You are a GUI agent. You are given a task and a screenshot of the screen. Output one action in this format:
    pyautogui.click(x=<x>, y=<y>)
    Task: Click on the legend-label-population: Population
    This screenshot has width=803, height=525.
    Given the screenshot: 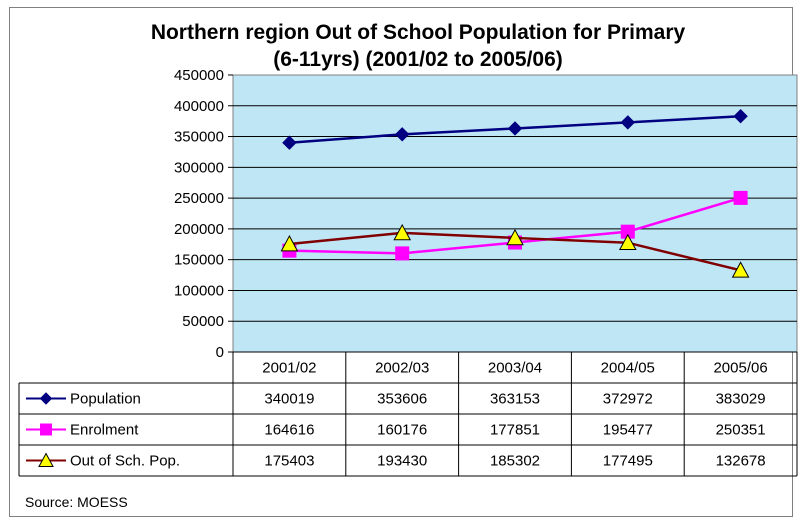 What is the action you would take?
    pyautogui.click(x=105, y=399)
    